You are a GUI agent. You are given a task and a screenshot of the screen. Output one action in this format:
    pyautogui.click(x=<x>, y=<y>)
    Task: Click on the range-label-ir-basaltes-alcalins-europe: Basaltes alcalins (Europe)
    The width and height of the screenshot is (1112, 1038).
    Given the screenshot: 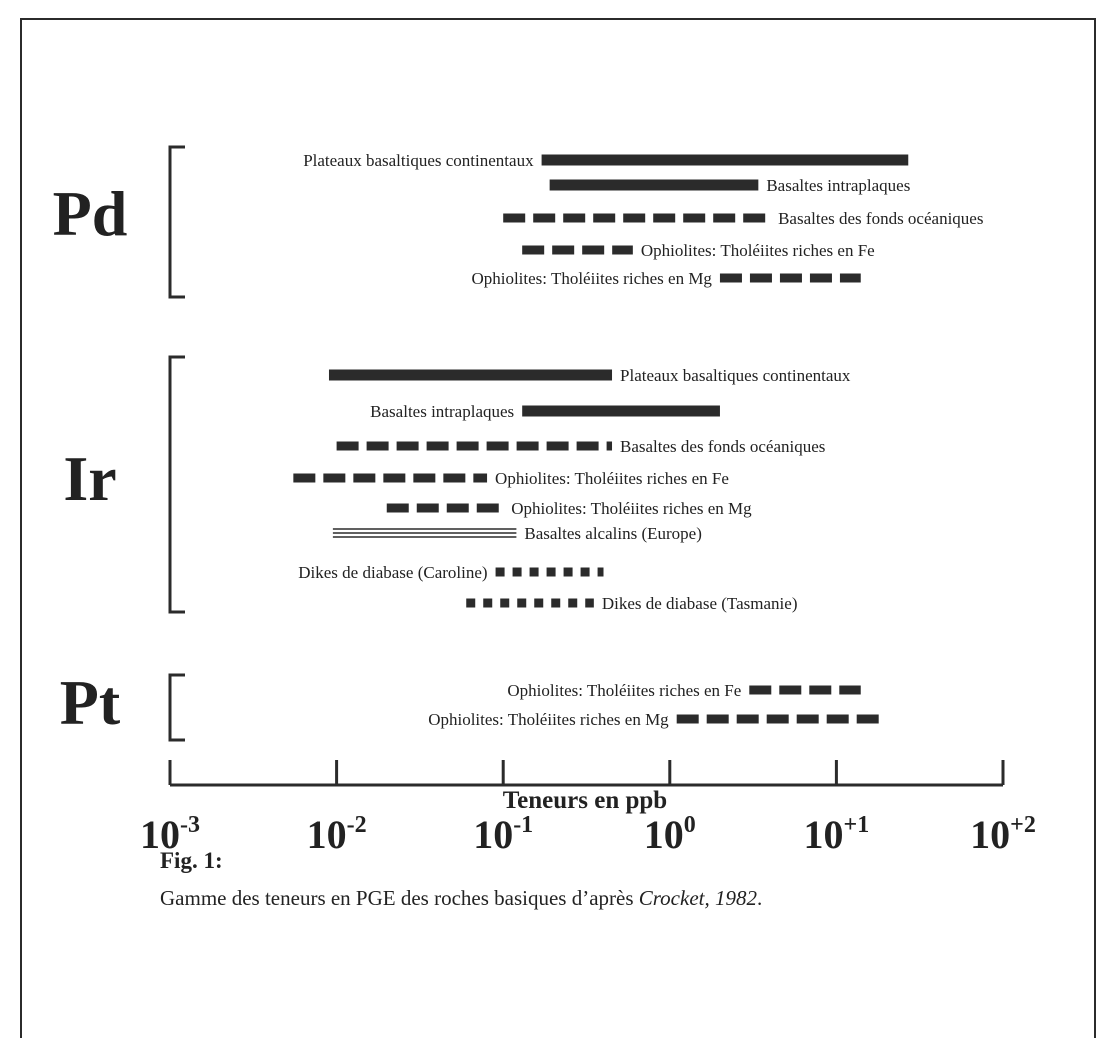 What is the action you would take?
    pyautogui.click(x=613, y=533)
    